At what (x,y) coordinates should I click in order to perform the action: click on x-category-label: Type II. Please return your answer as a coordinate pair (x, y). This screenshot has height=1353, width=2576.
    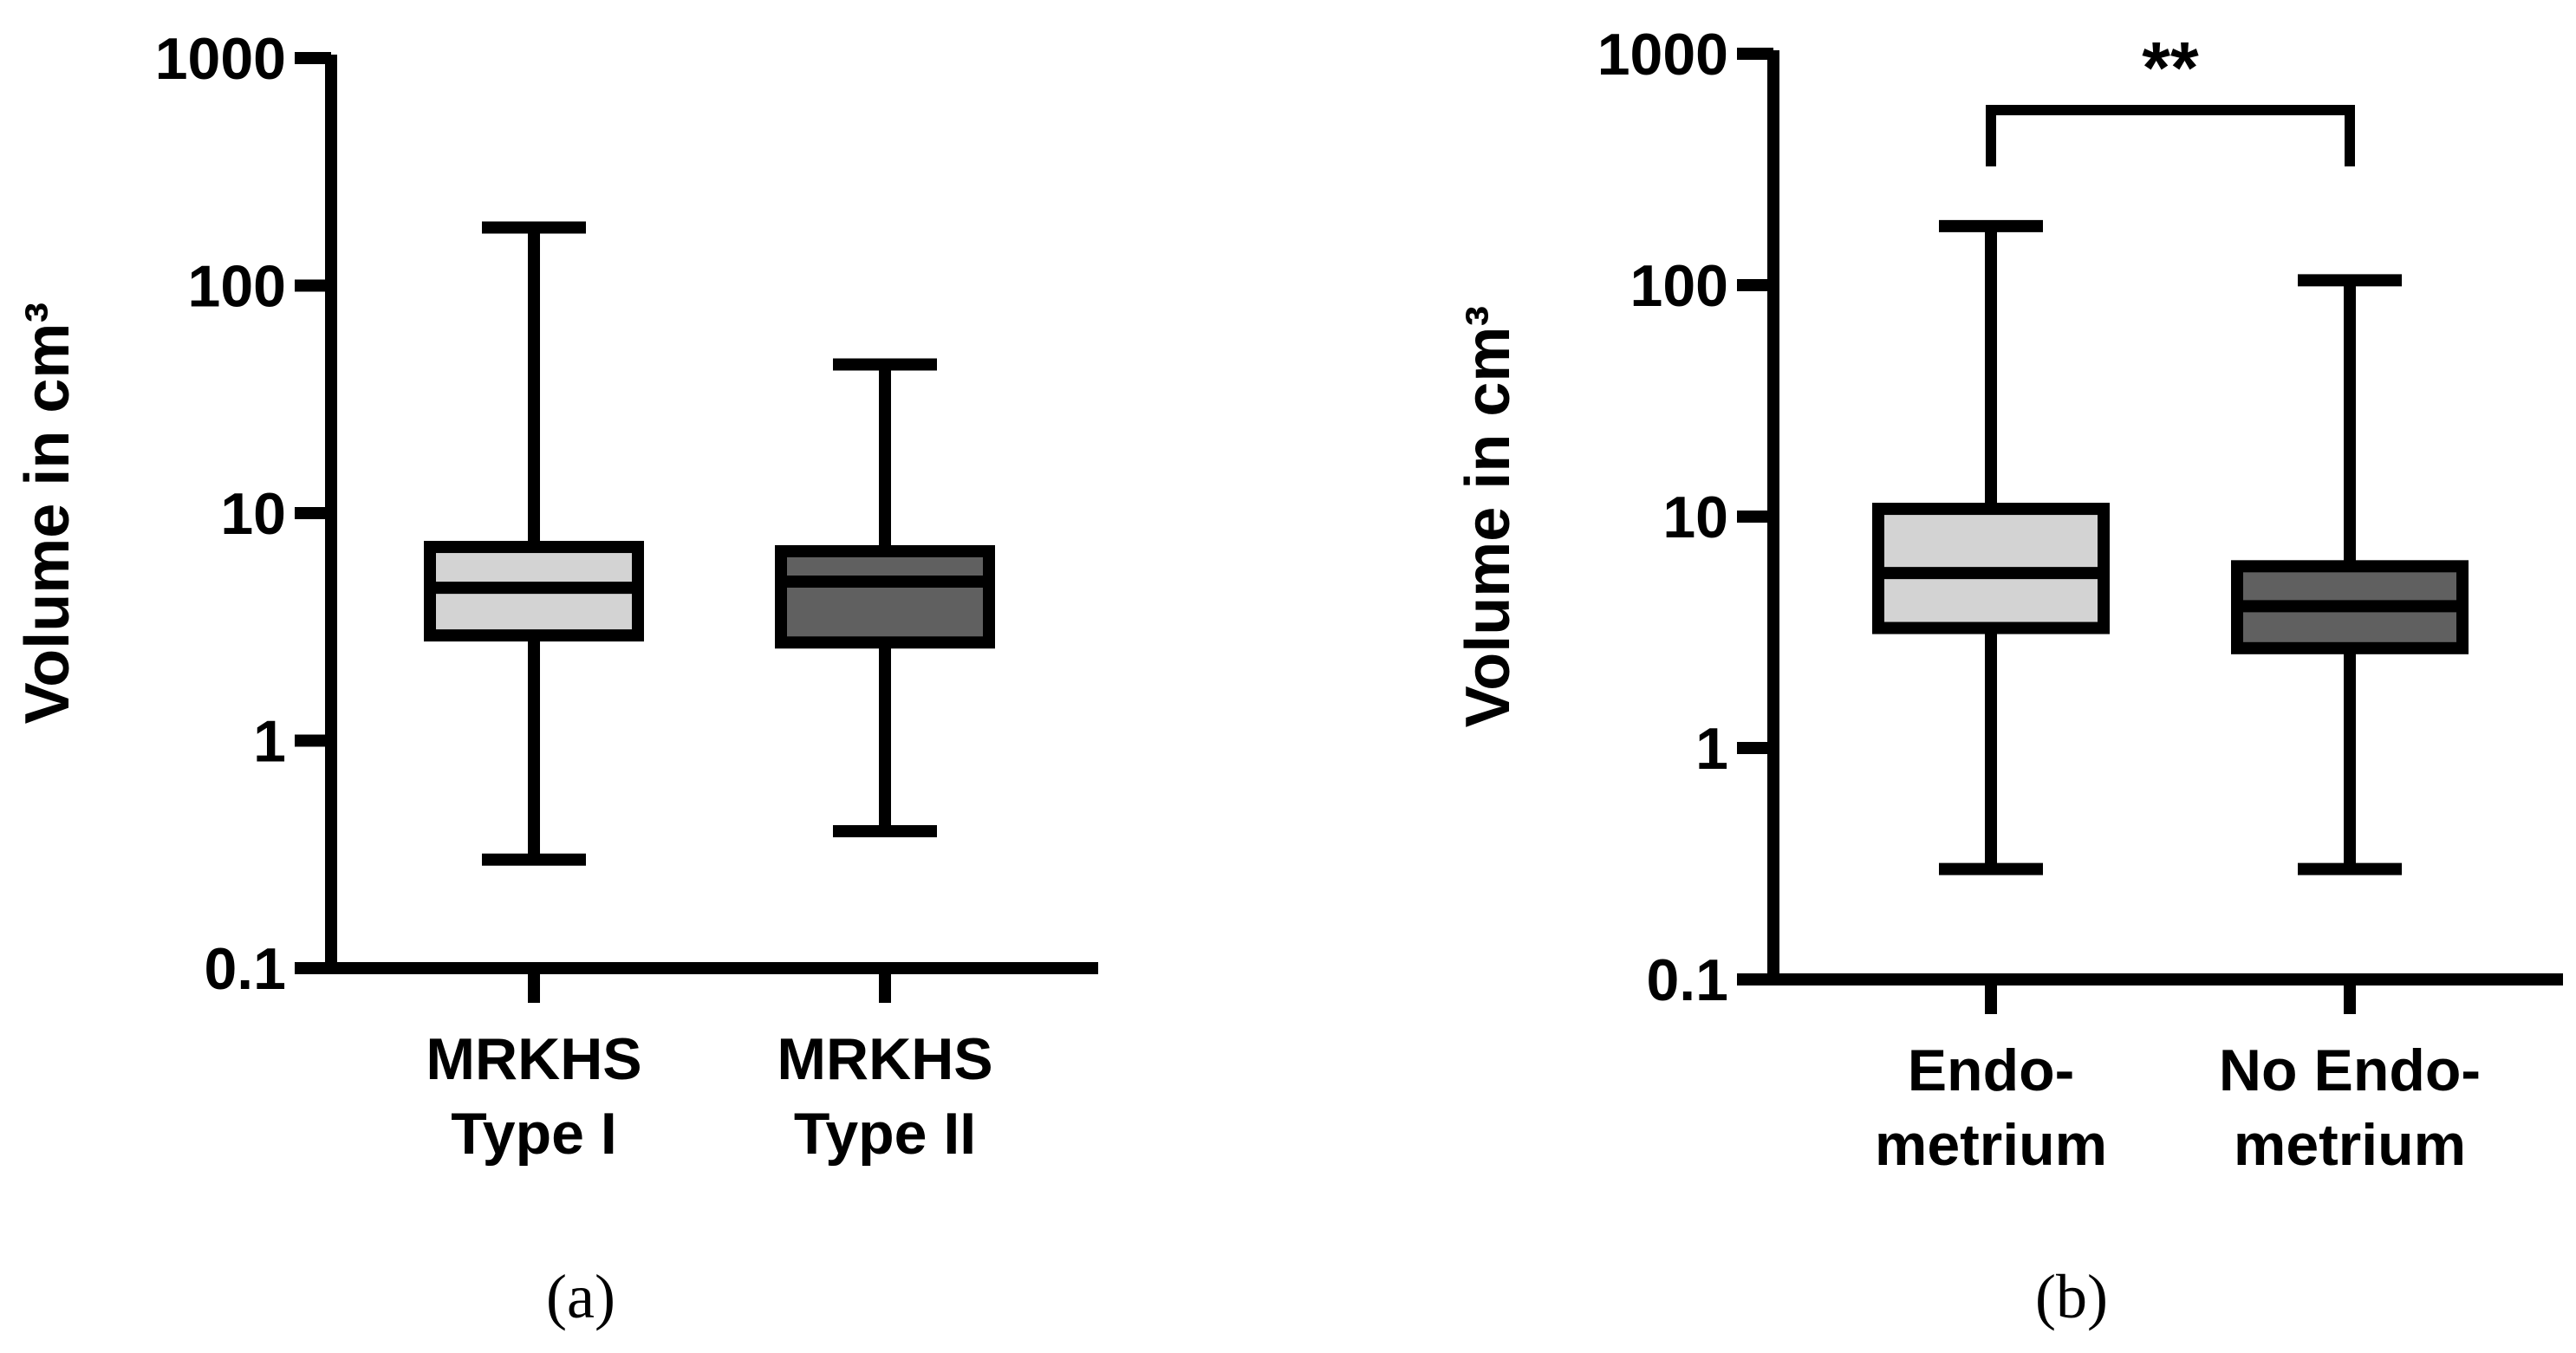
    Looking at the image, I should click on (885, 1134).